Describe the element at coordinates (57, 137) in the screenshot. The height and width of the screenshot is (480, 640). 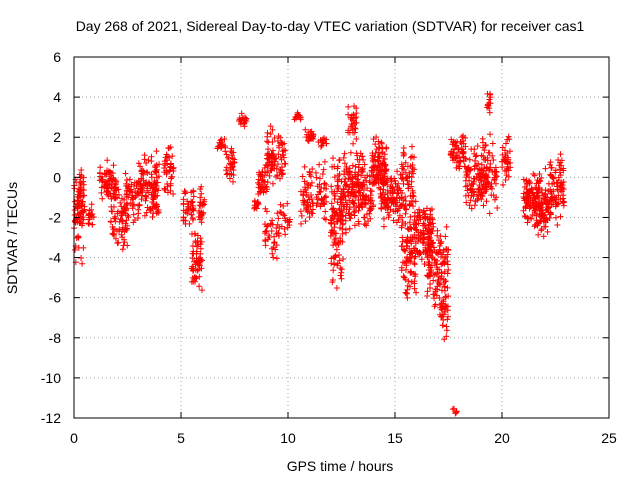
I see `y-tick-label: 2` at that location.